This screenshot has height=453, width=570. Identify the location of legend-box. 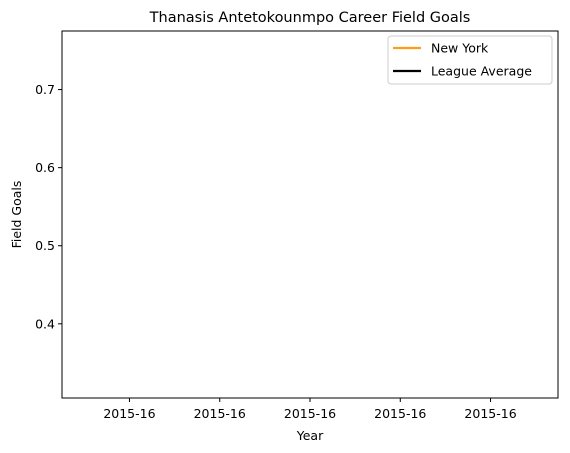
(470, 60).